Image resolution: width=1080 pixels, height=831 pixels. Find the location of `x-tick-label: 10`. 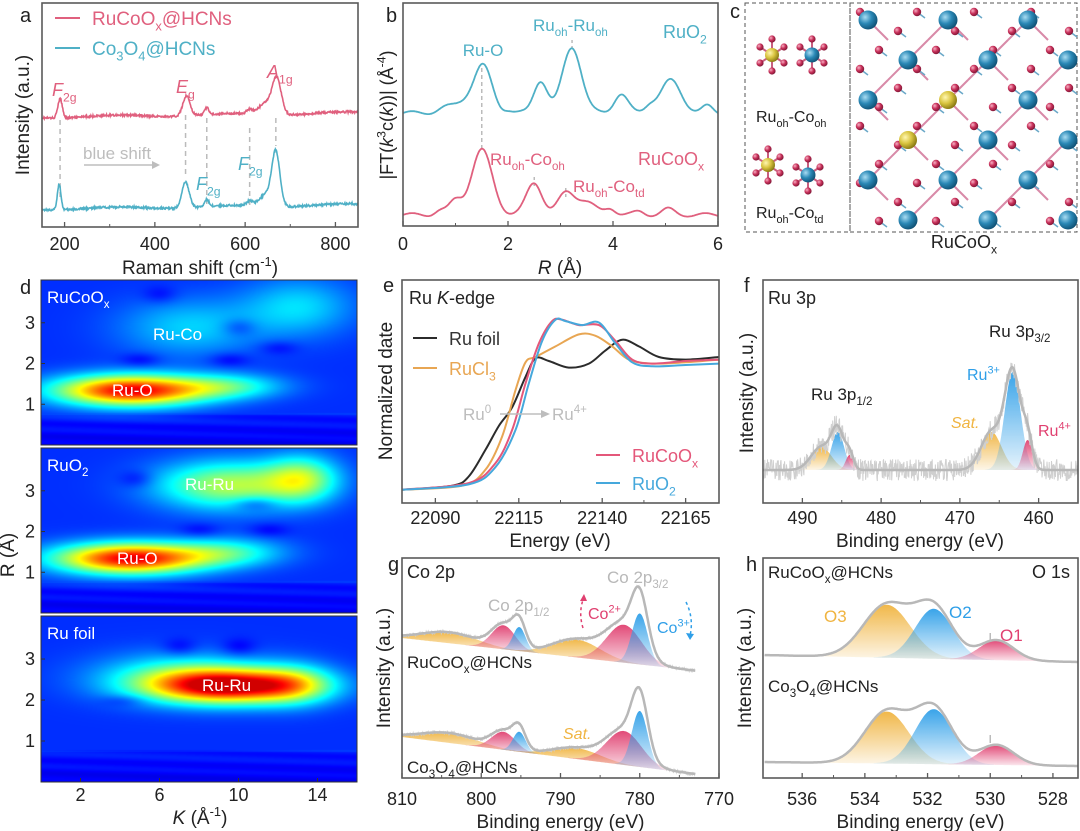

x-tick-label: 10 is located at coordinates (238, 795).